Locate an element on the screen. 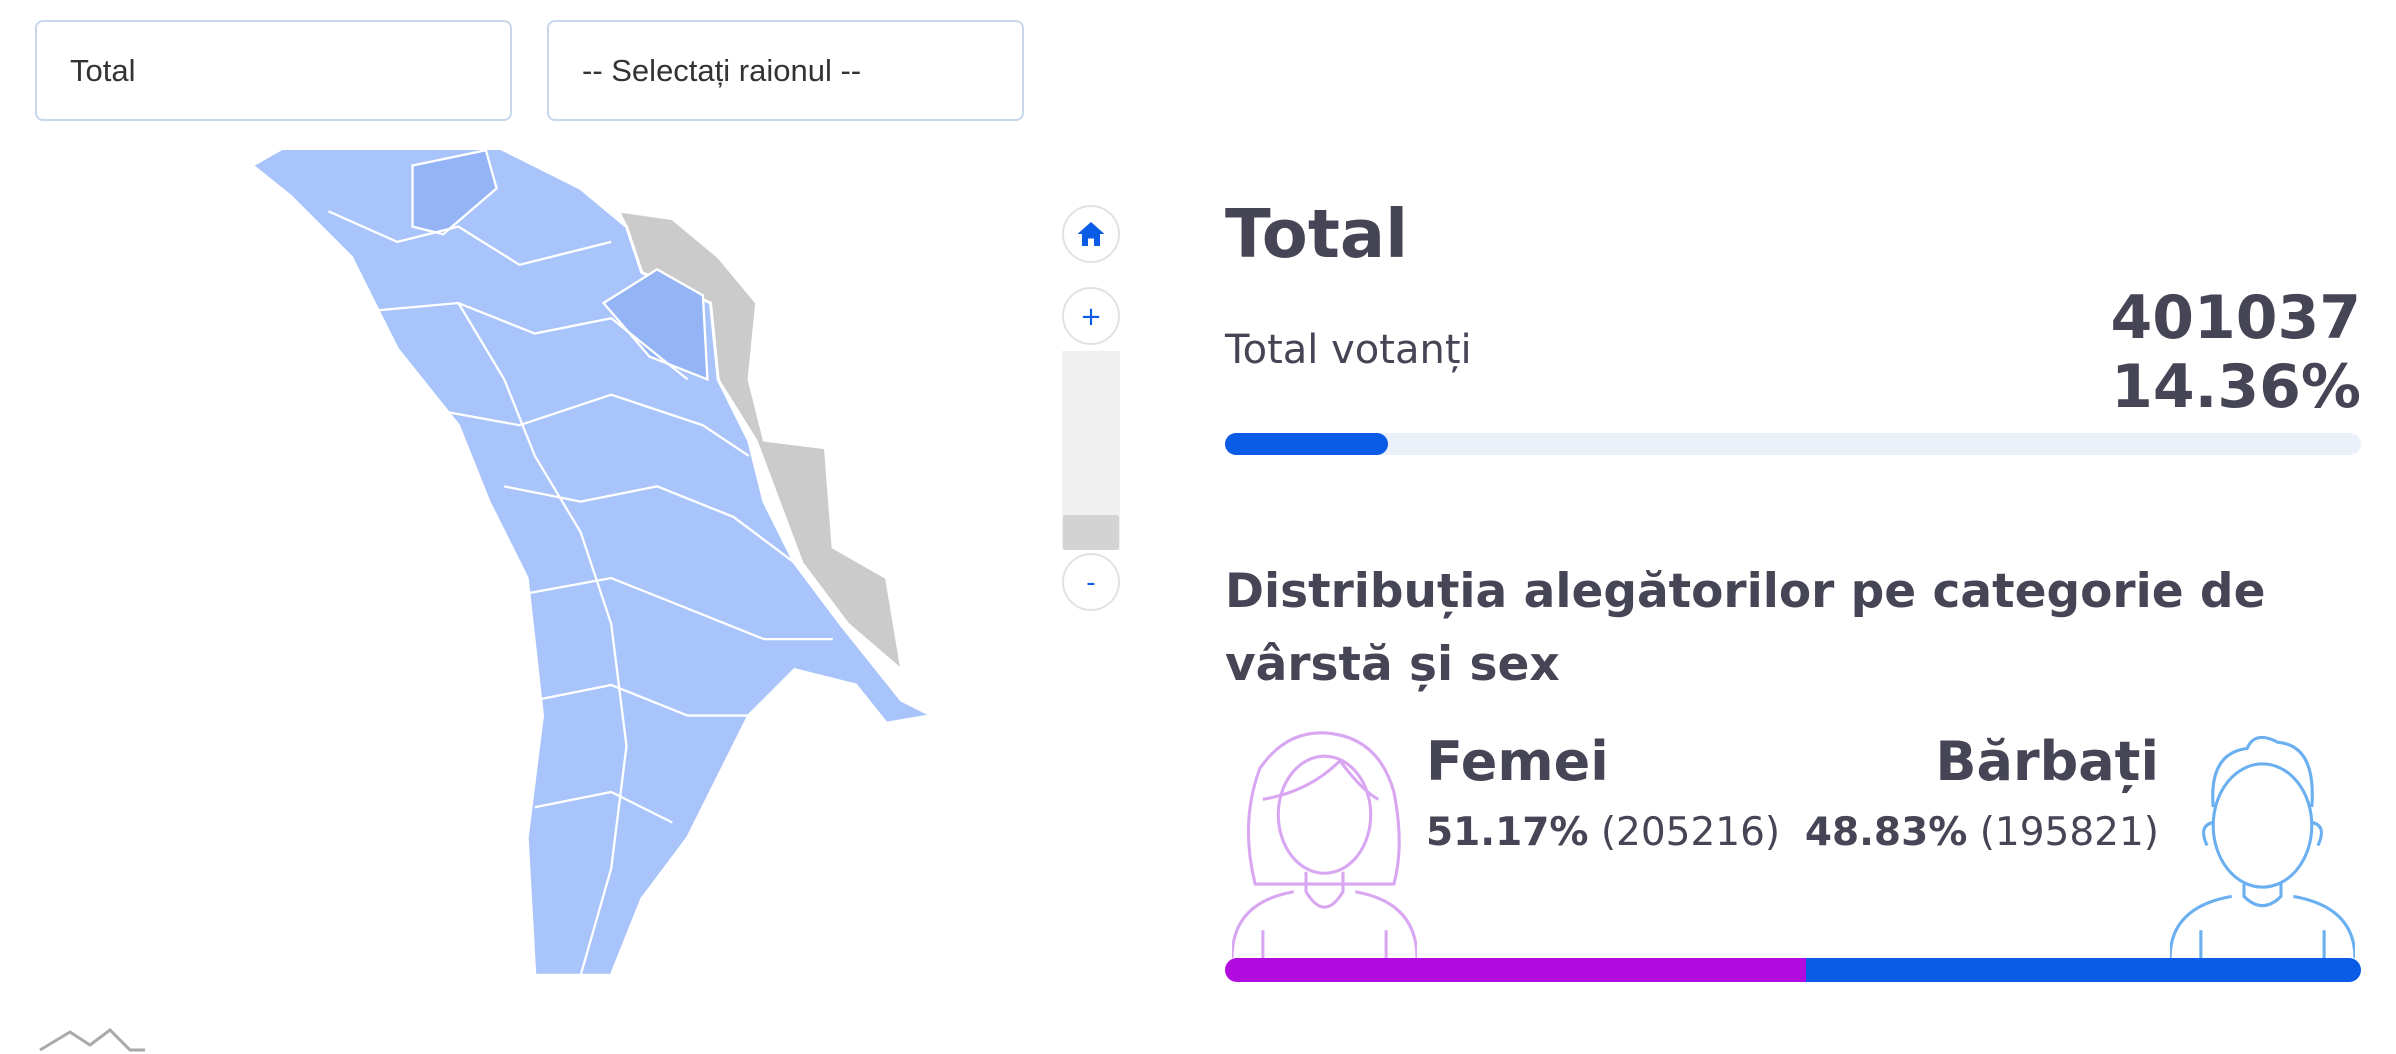  progress-track is located at coordinates (1793, 444).